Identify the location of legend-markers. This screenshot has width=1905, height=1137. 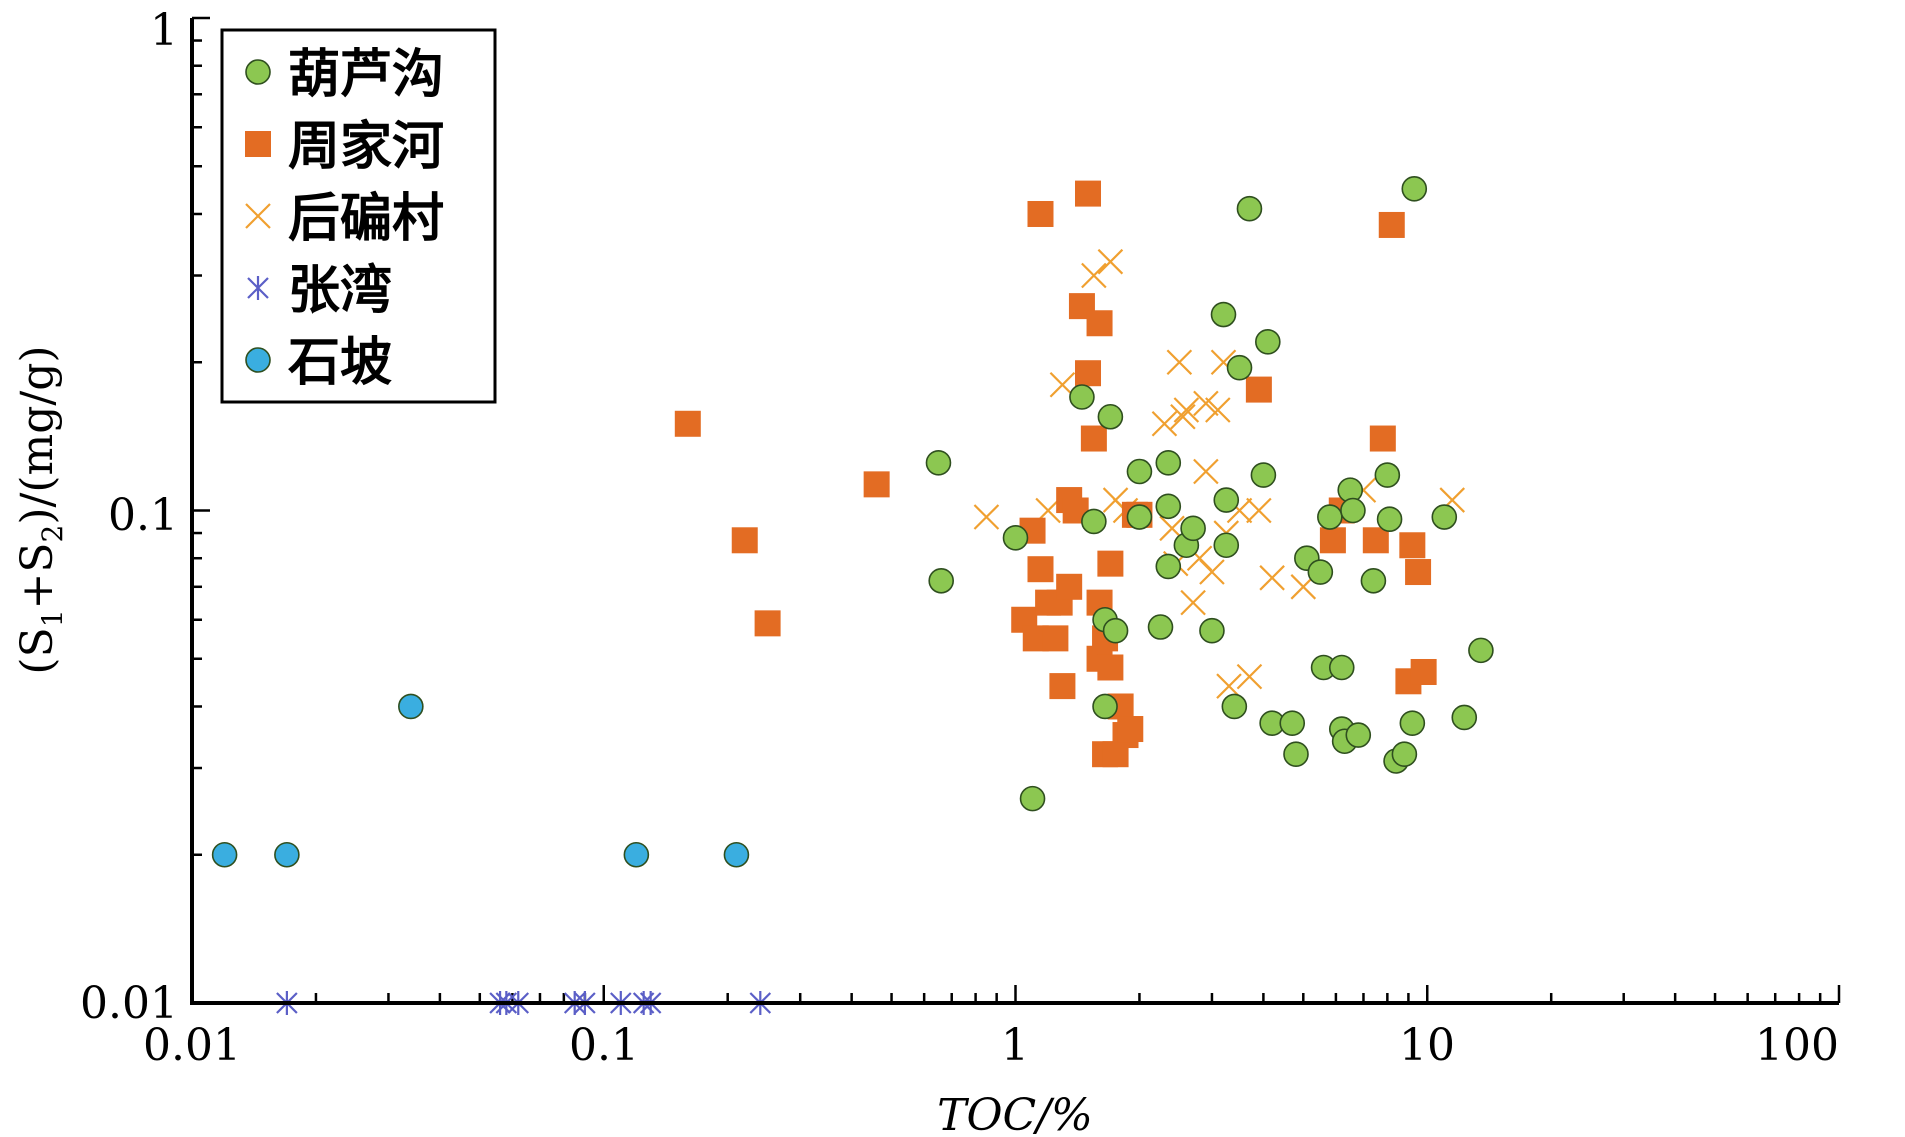
(258, 216).